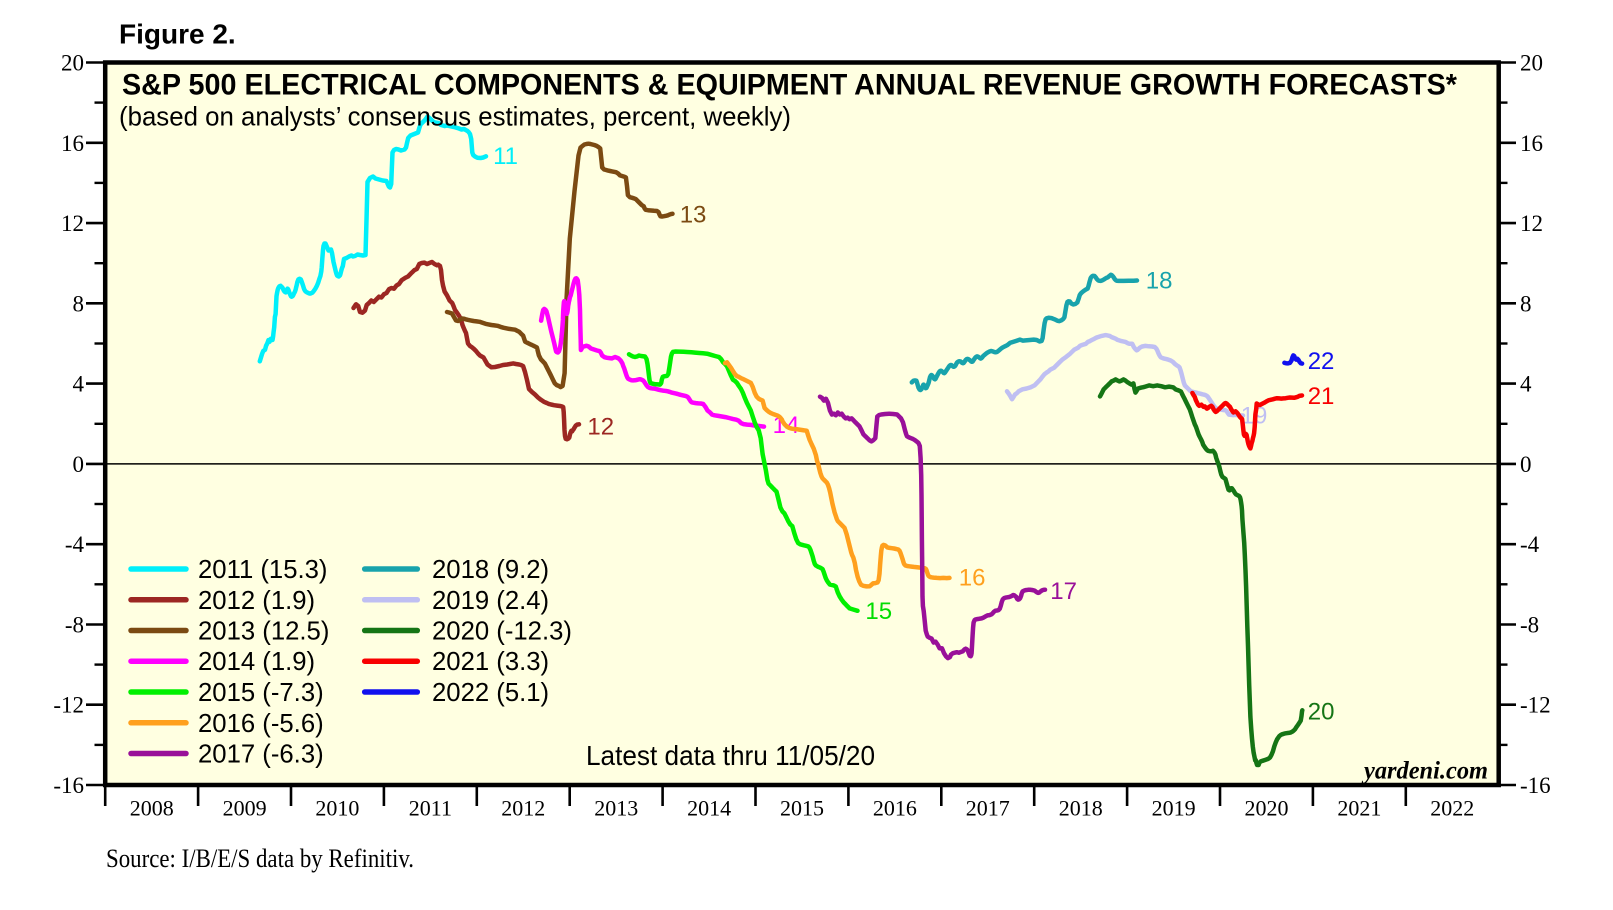 Image resolution: width=1613 pixels, height=910 pixels. Describe the element at coordinates (1359, 808) in the screenshot. I see `svg-text: 2021` at that location.